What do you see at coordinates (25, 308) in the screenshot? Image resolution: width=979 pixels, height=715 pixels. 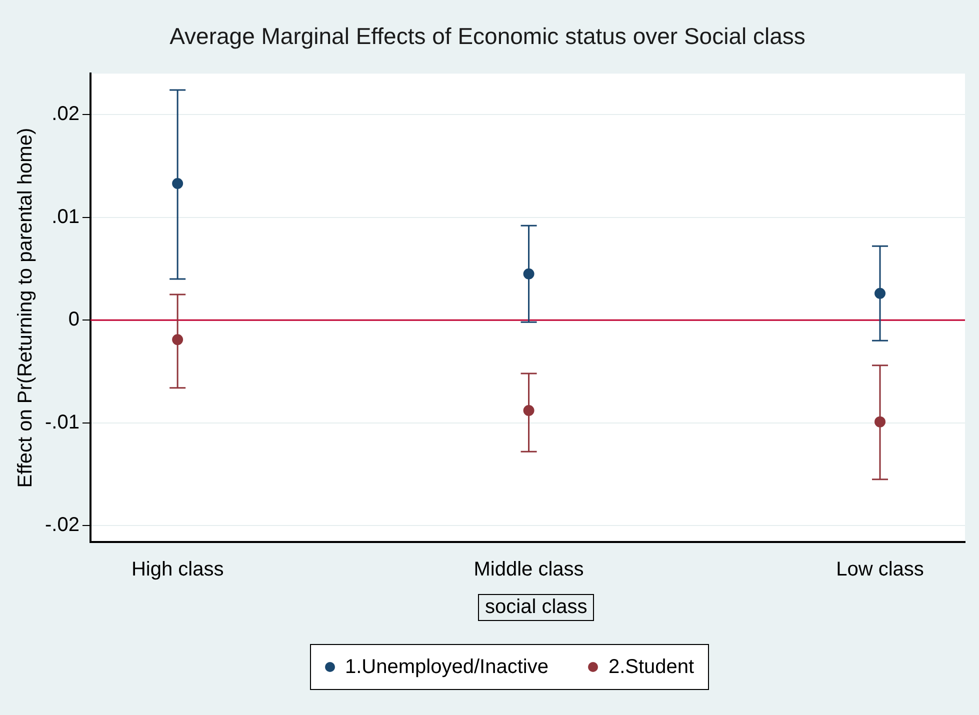 I see `y-axis-title: Effect on Pr(Returning to parental home)` at bounding box center [25, 308].